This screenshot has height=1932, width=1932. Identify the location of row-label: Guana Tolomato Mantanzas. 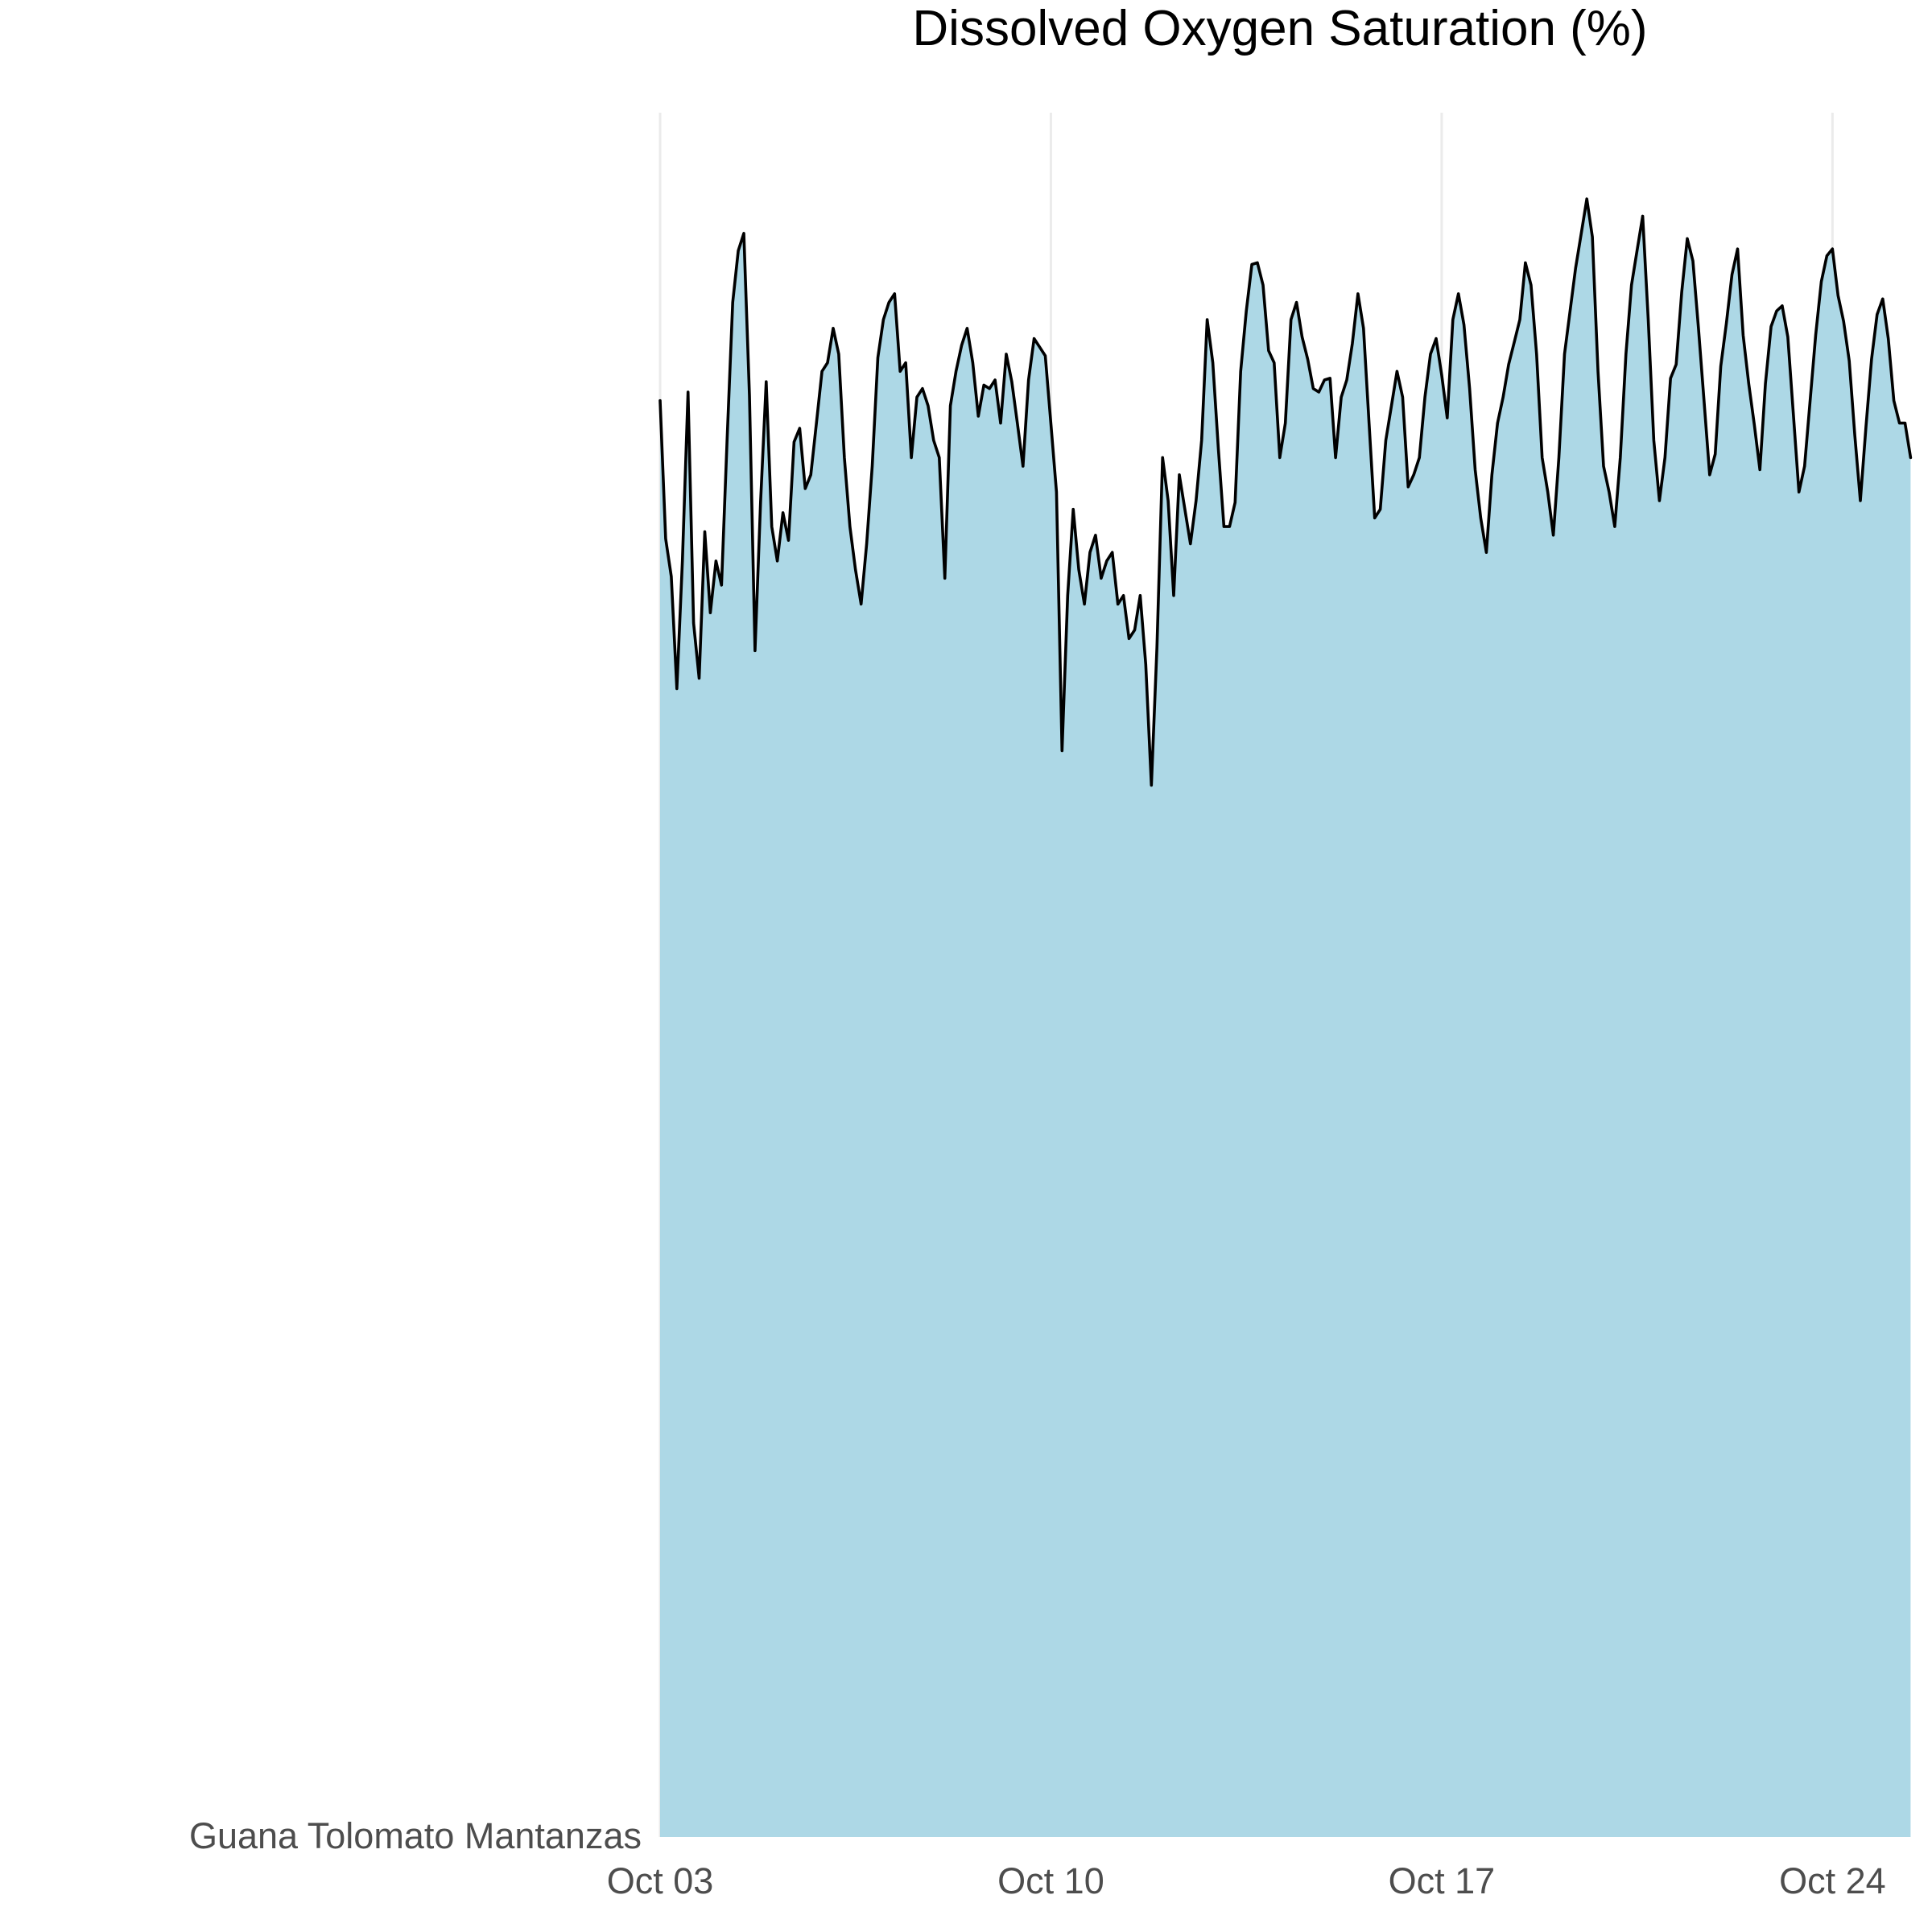
(415, 1835).